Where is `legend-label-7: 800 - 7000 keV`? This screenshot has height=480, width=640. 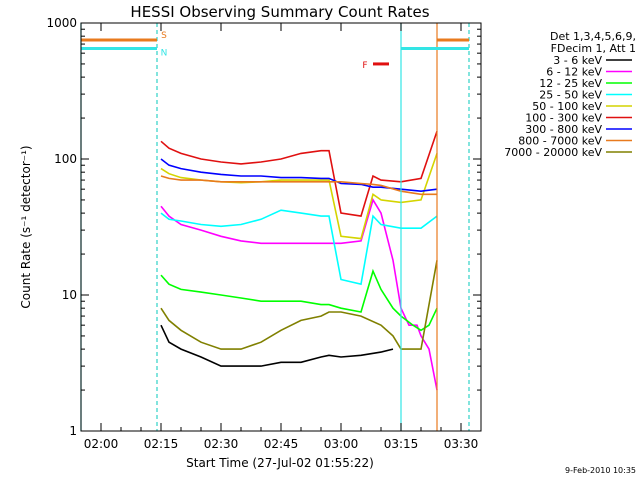 legend-label-7: 800 - 7000 keV is located at coordinates (560, 141).